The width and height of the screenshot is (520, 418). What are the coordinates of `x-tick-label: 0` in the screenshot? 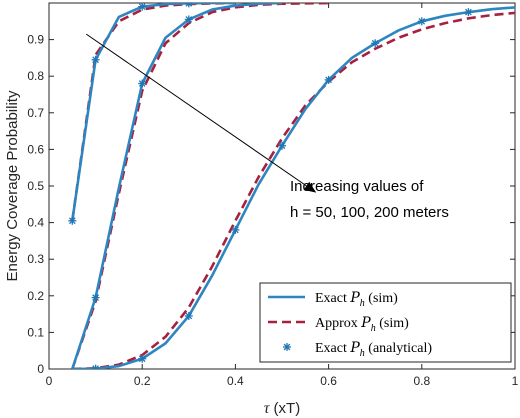 It's located at (49, 381).